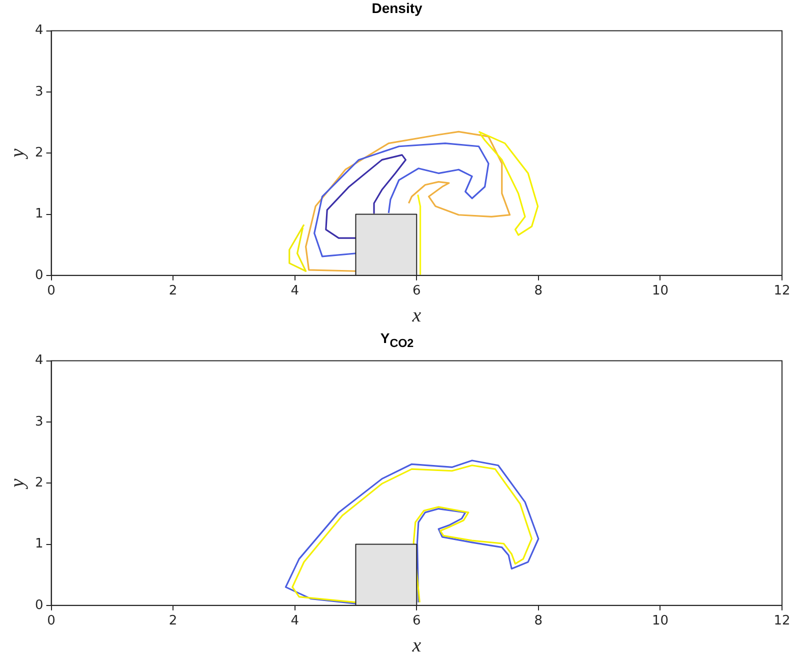 Image resolution: width=794 pixels, height=663 pixels. Describe the element at coordinates (397, 340) in the screenshot. I see `chart-title: Y$_{CO2}$` at that location.